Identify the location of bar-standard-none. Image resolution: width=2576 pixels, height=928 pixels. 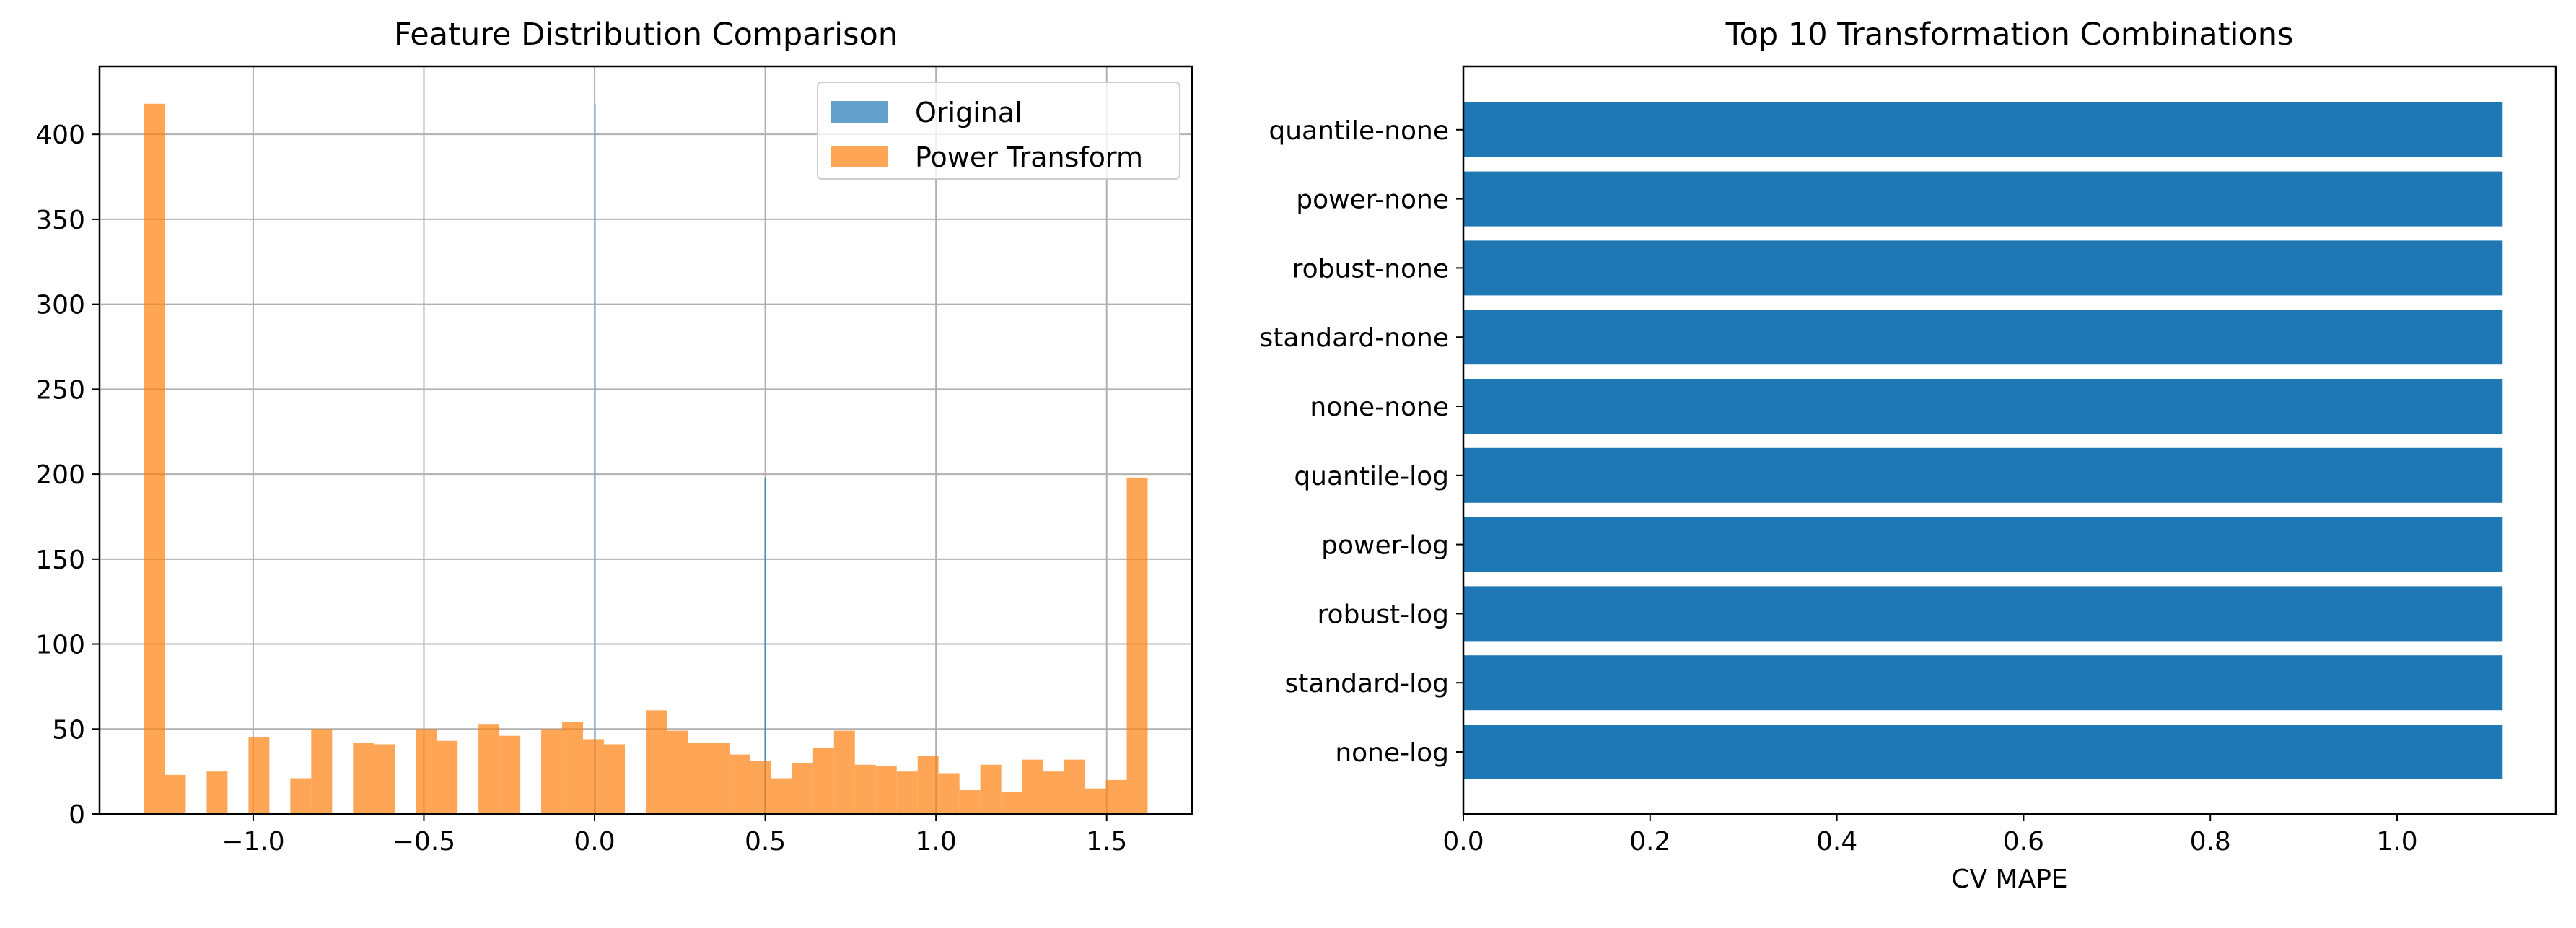
(1983, 337).